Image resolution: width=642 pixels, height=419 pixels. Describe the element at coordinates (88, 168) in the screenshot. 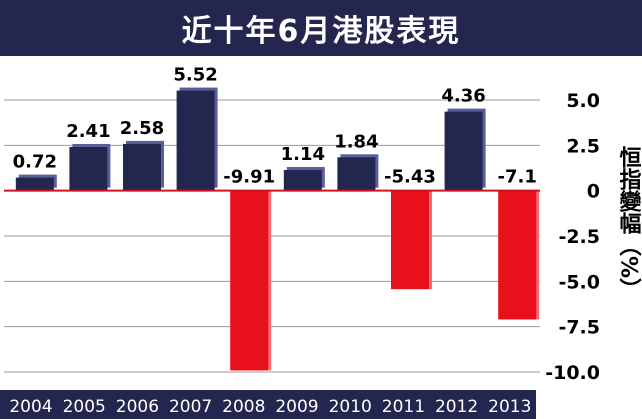

I see `bar-2005` at that location.